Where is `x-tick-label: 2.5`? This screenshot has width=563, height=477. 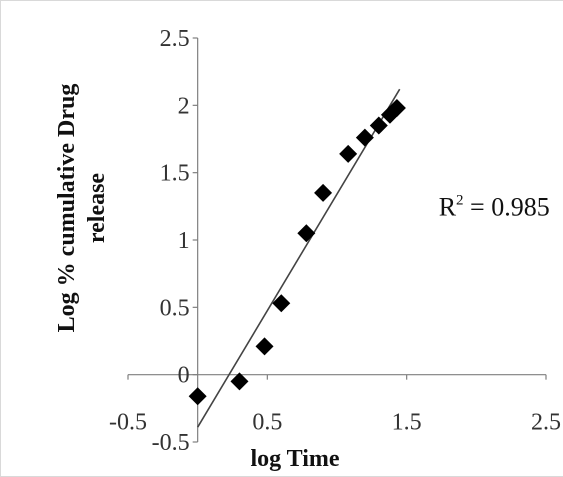
x-tick-label: 2.5 is located at coordinates (546, 423).